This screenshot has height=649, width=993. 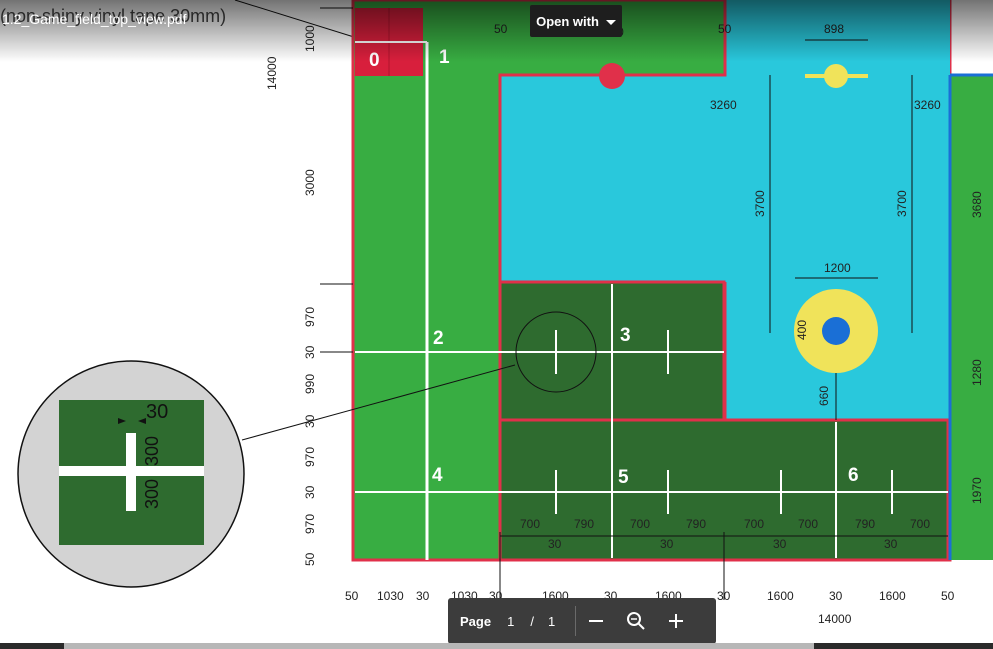 What do you see at coordinates (824, 396) in the screenshot?
I see `inner-dim: 660` at bounding box center [824, 396].